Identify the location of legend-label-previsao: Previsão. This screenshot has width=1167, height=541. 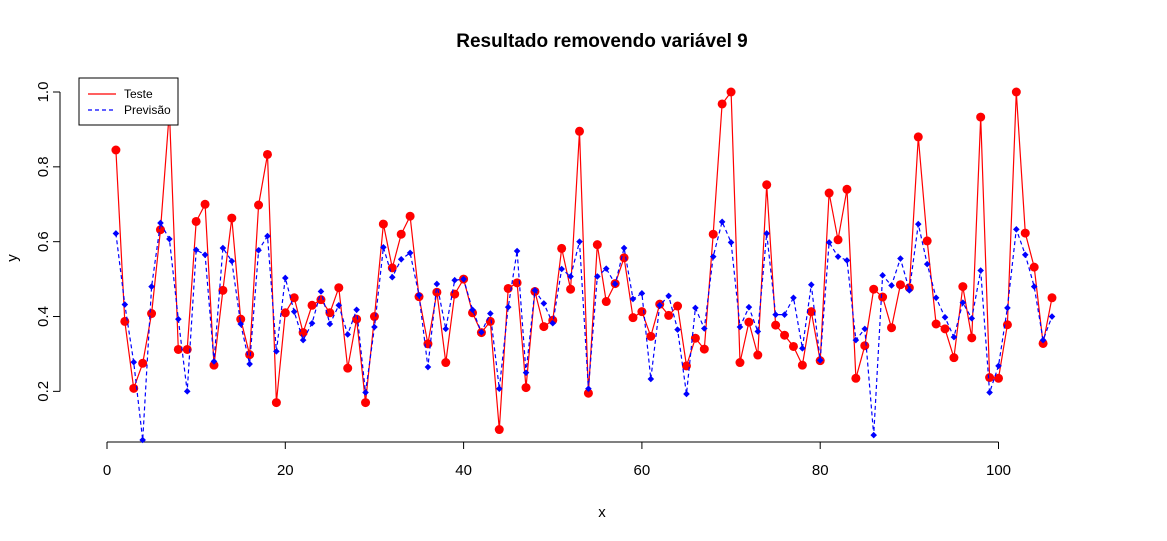
(147, 110).